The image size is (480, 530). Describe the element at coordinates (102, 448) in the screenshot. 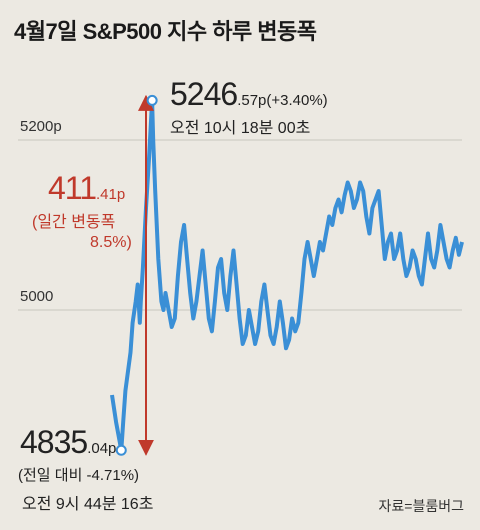

I see `low-value-decimal: .04p` at that location.